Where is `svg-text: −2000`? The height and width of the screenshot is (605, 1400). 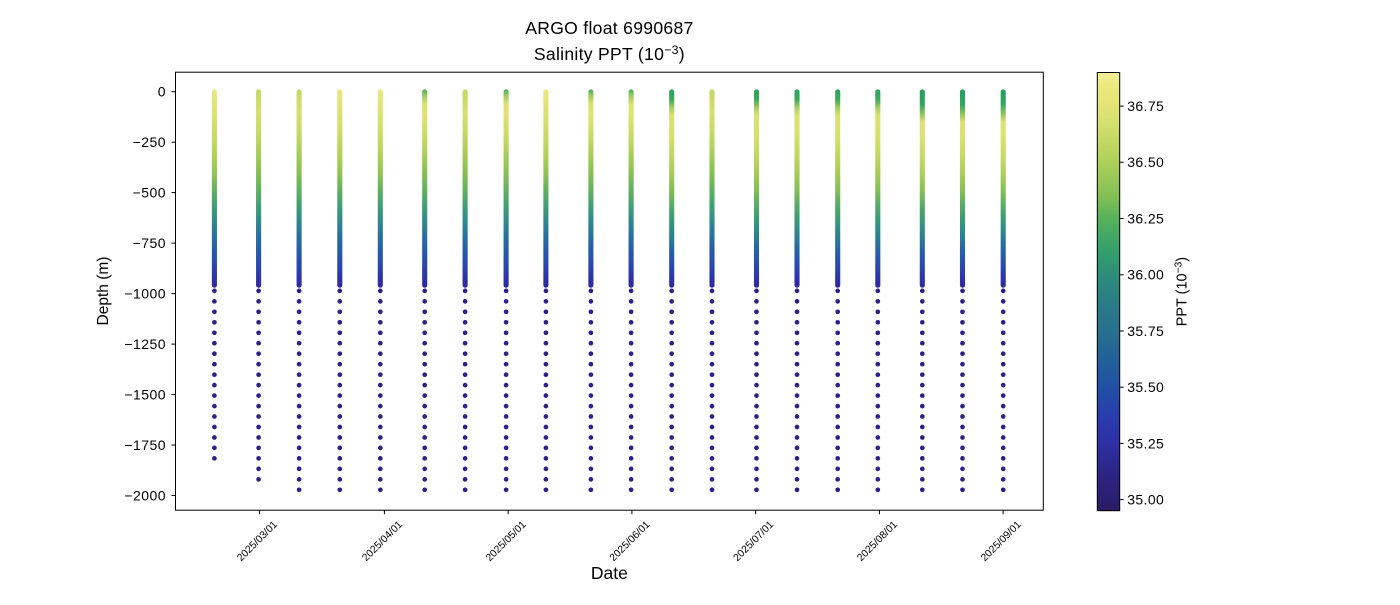
svg-text: −2000 is located at coordinates (145, 495).